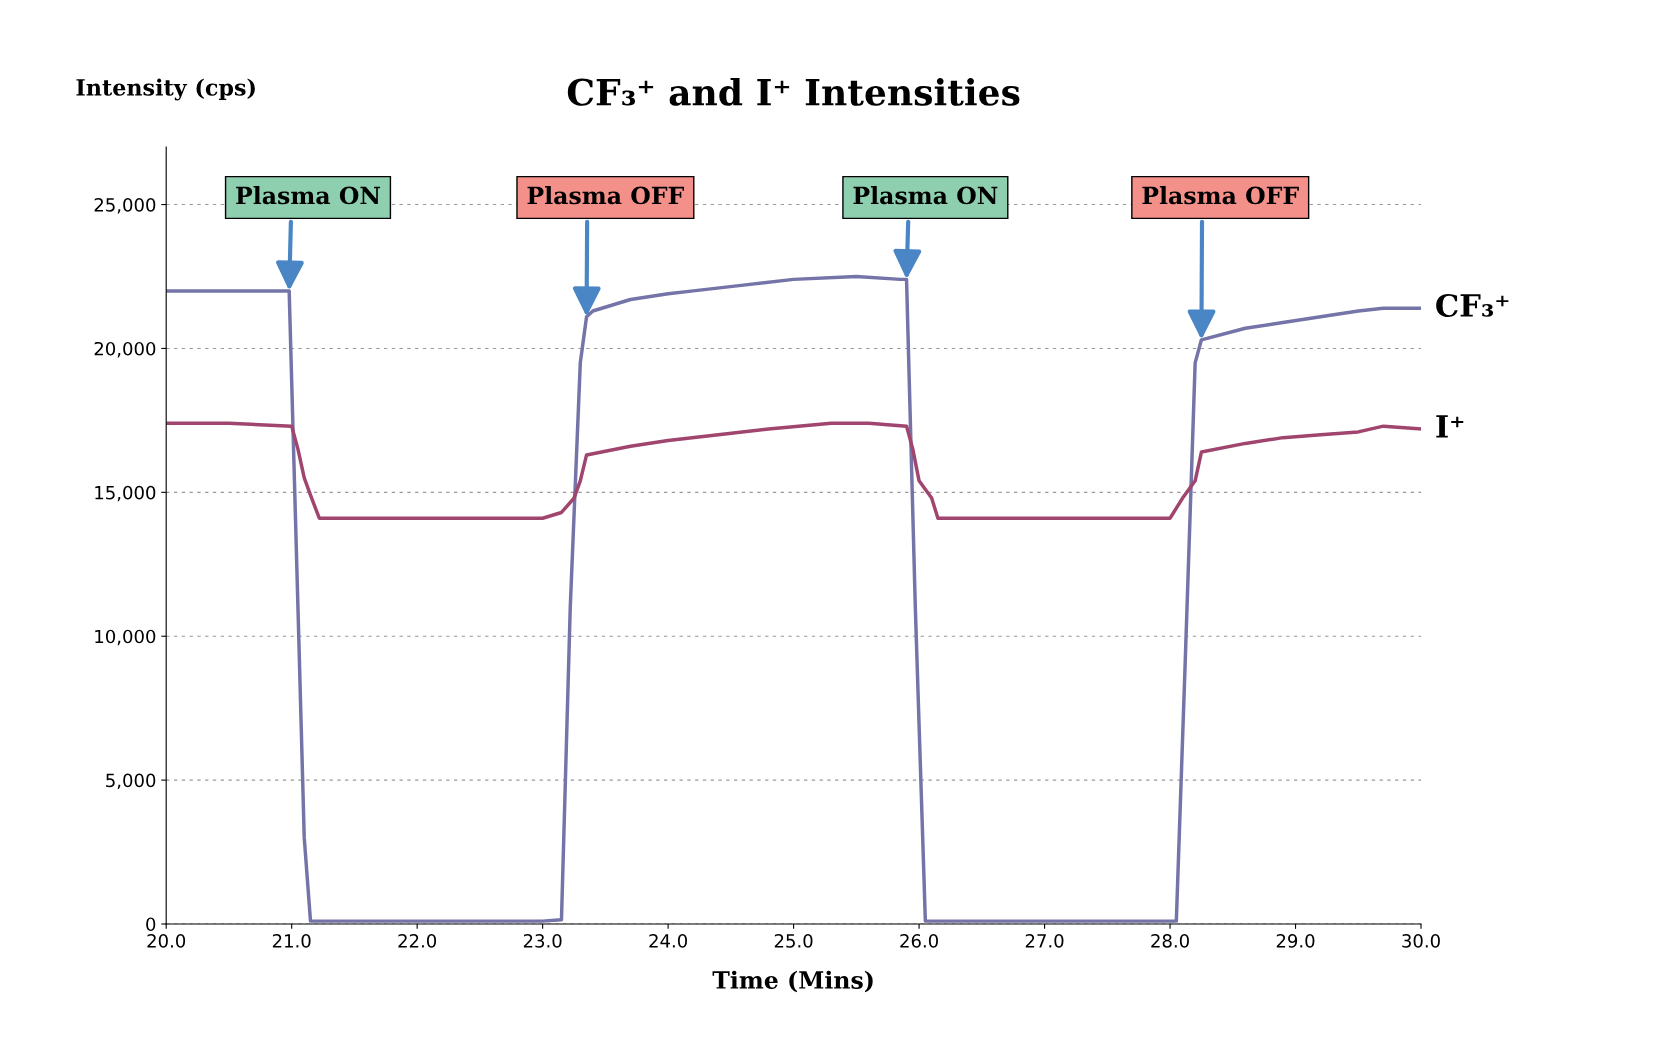 The height and width of the screenshot is (1050, 1662). Describe the element at coordinates (417, 941) in the screenshot. I see `x-tick-label: 22.0` at that location.